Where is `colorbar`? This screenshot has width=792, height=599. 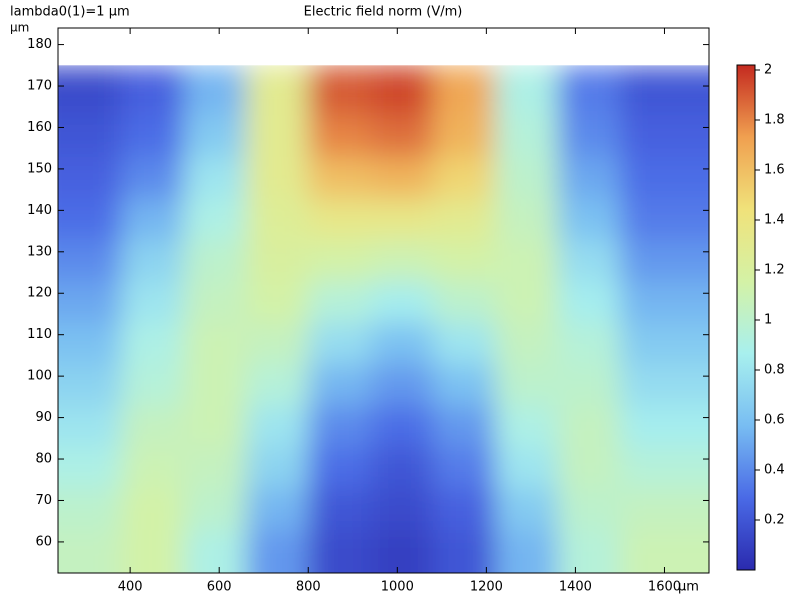
colorbar is located at coordinates (746, 317).